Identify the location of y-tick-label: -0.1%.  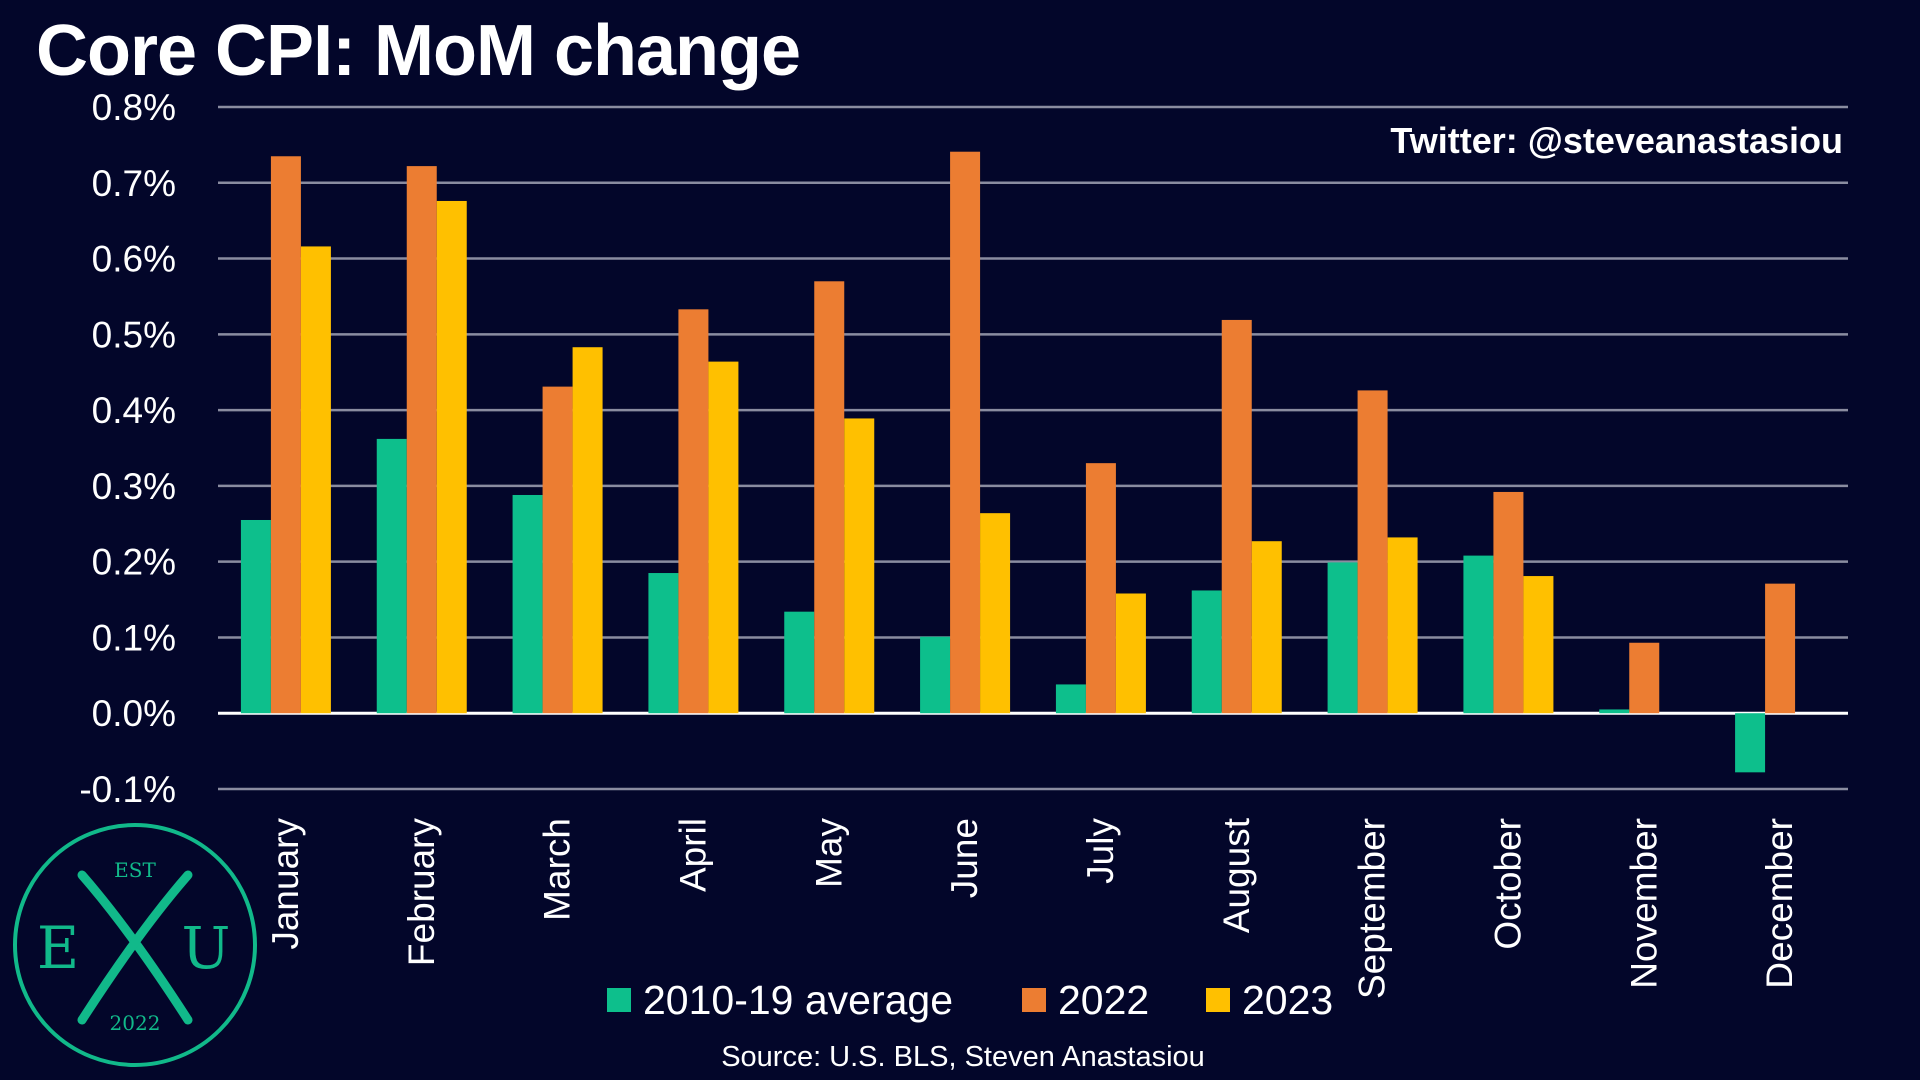
(127, 789).